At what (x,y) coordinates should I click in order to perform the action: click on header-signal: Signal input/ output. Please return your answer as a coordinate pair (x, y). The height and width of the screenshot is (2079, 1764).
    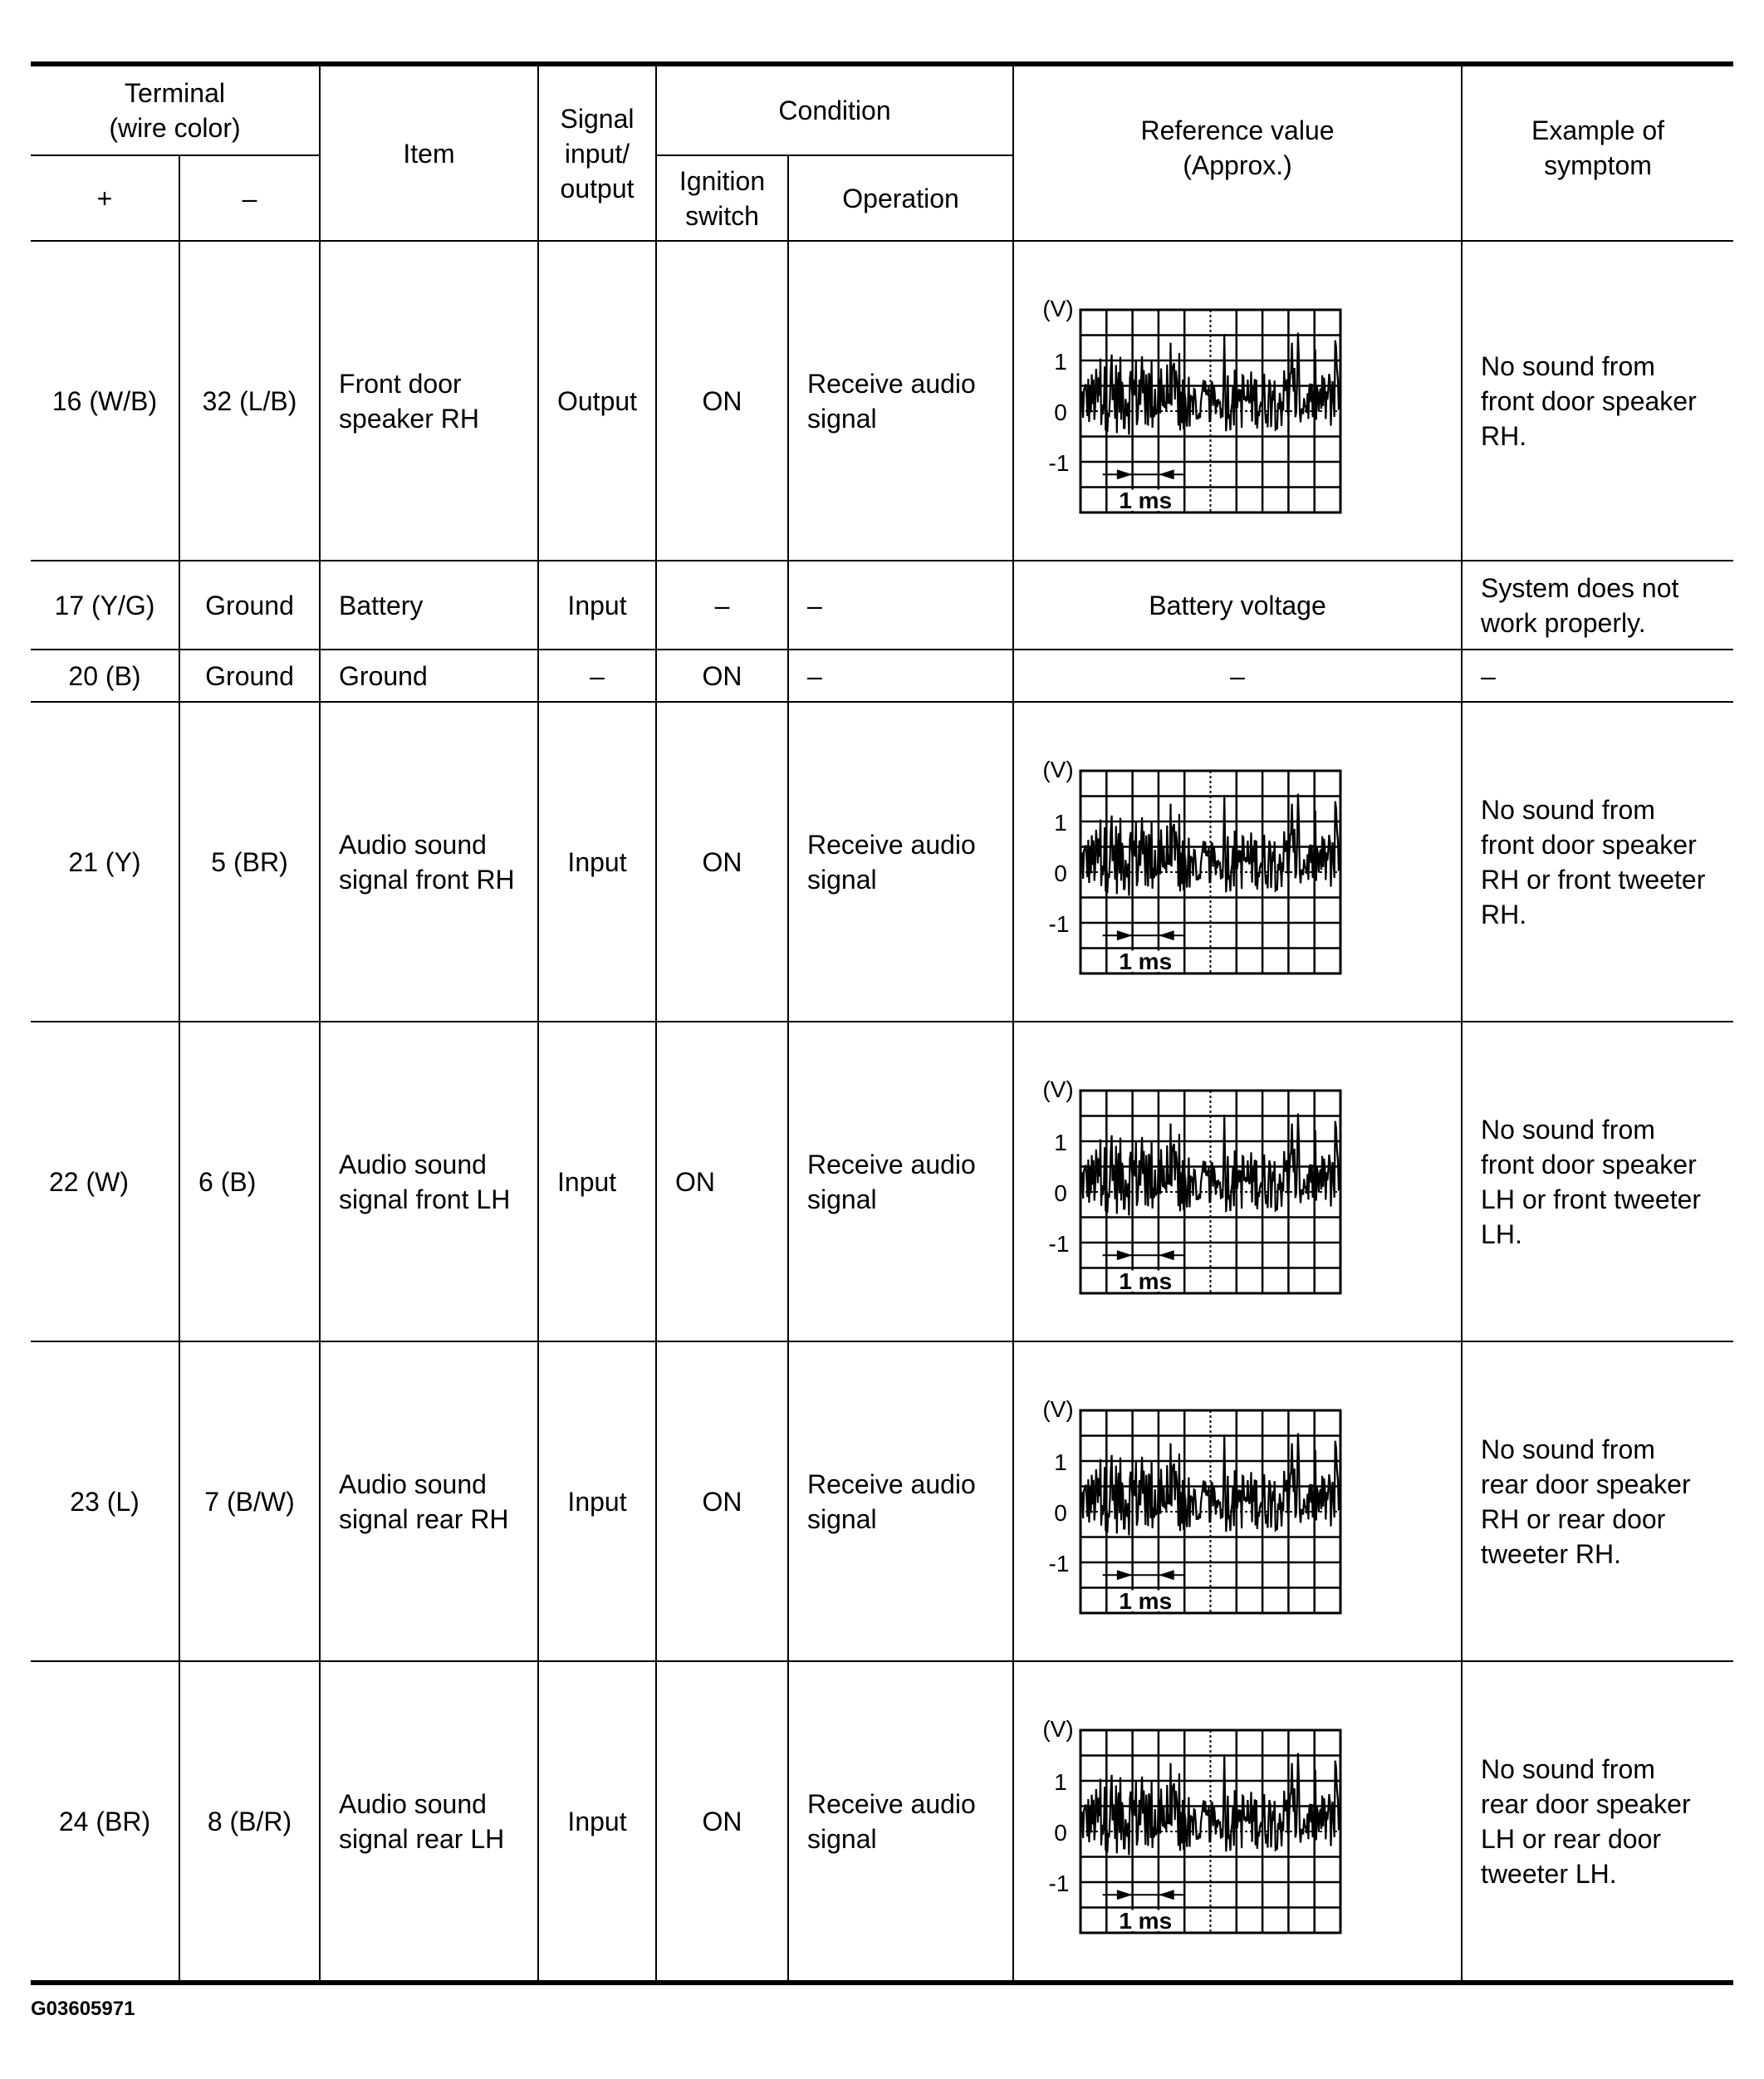
    Looking at the image, I should click on (597, 151).